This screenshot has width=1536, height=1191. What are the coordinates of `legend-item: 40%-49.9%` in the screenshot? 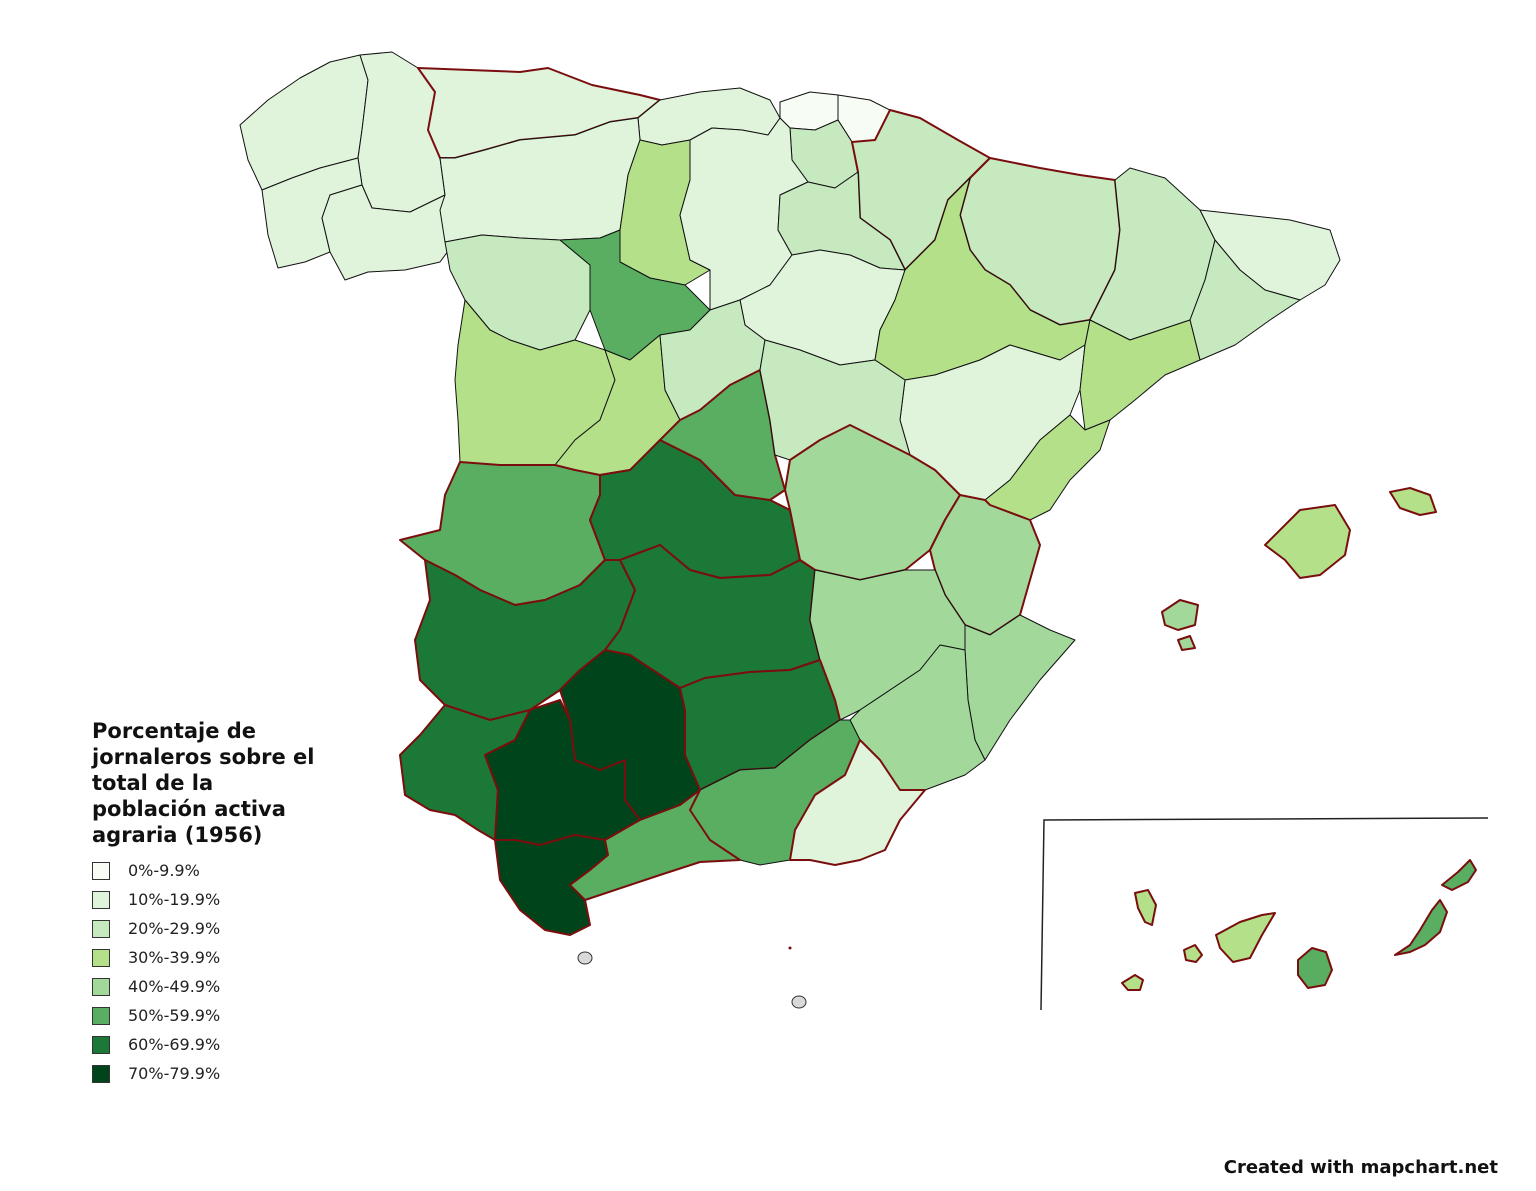 It's located at (212, 986).